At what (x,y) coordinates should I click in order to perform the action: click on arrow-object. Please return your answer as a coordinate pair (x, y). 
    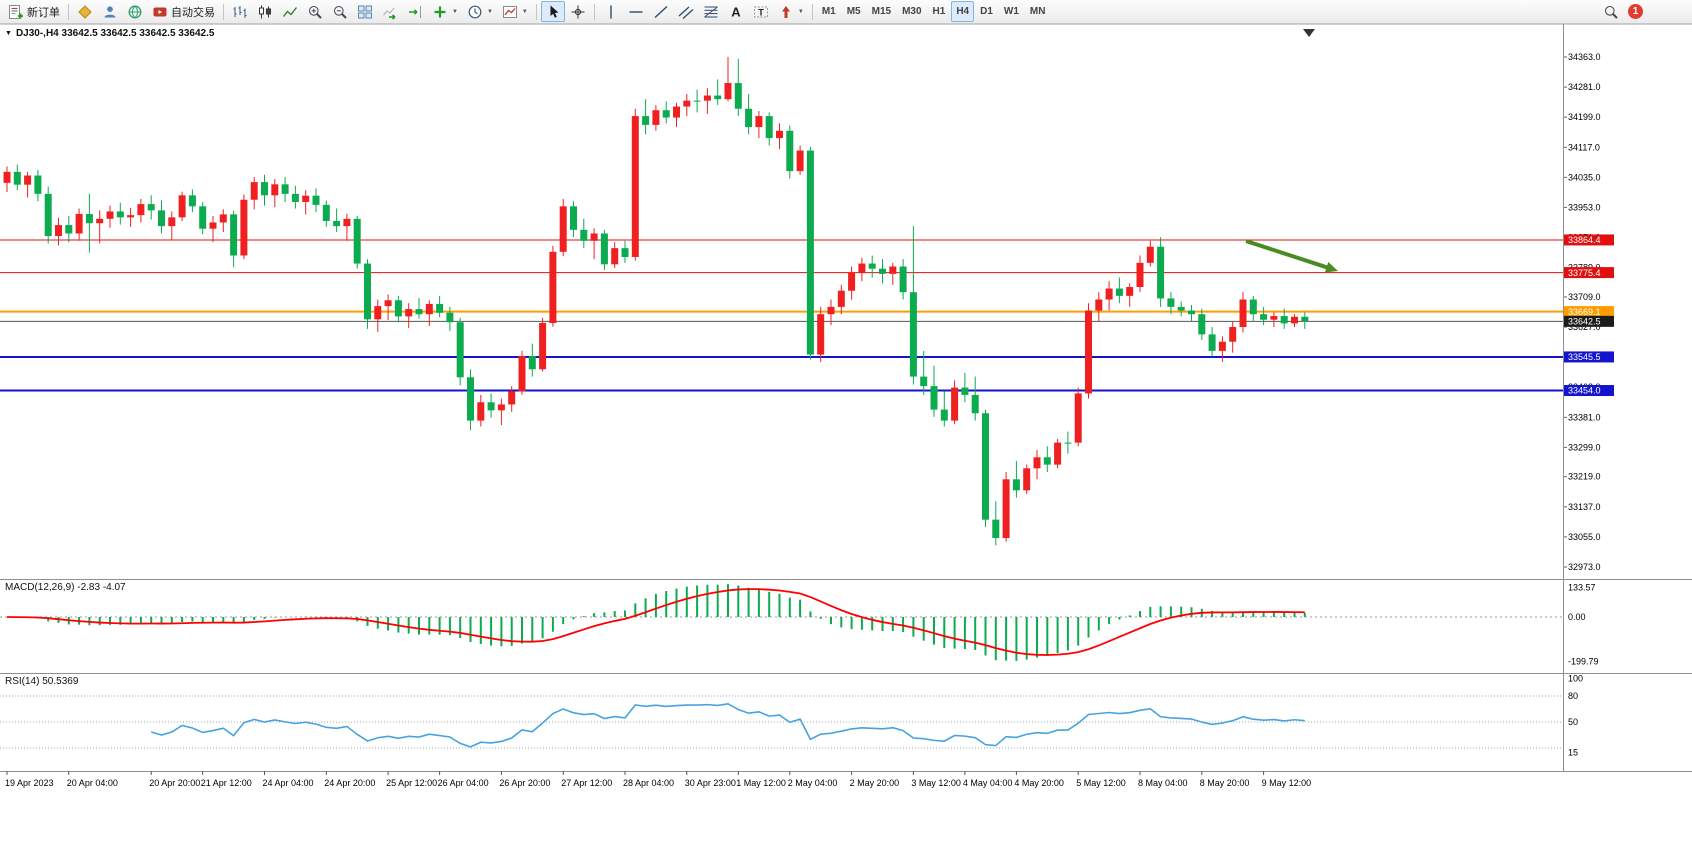
    Looking at the image, I should click on (1288, 255).